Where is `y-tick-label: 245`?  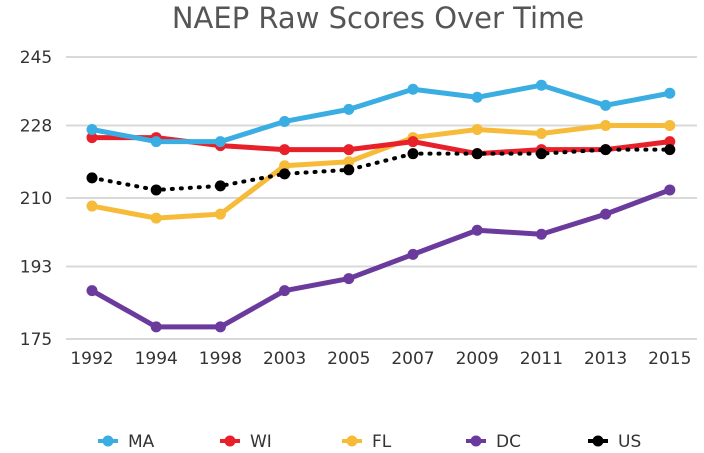
y-tick-label: 245 is located at coordinates (36, 58).